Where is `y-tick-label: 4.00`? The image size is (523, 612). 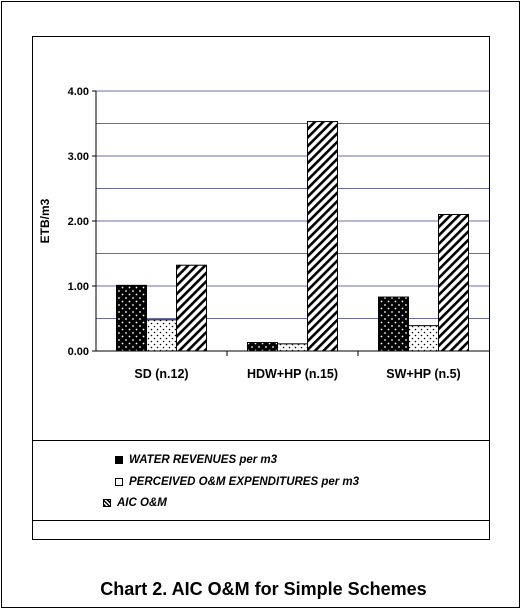 y-tick-label: 4.00 is located at coordinates (78, 92).